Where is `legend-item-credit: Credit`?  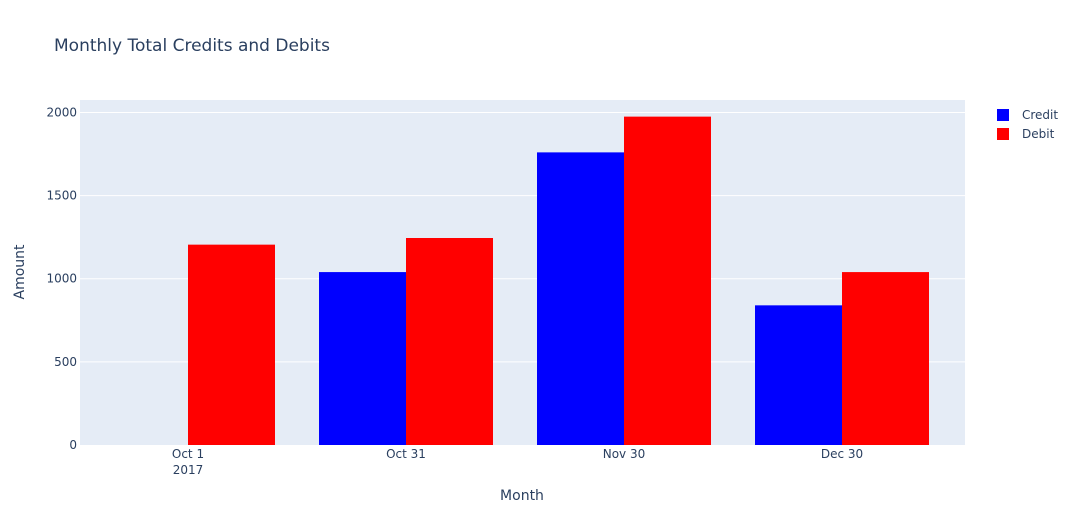 legend-item-credit: Credit is located at coordinates (1027, 115).